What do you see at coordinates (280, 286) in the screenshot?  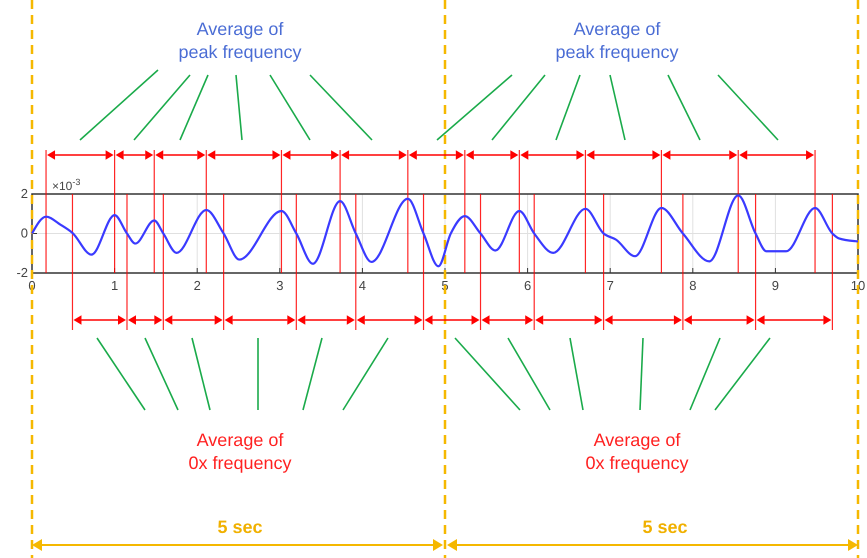 I see `x-tick-label: 3` at bounding box center [280, 286].